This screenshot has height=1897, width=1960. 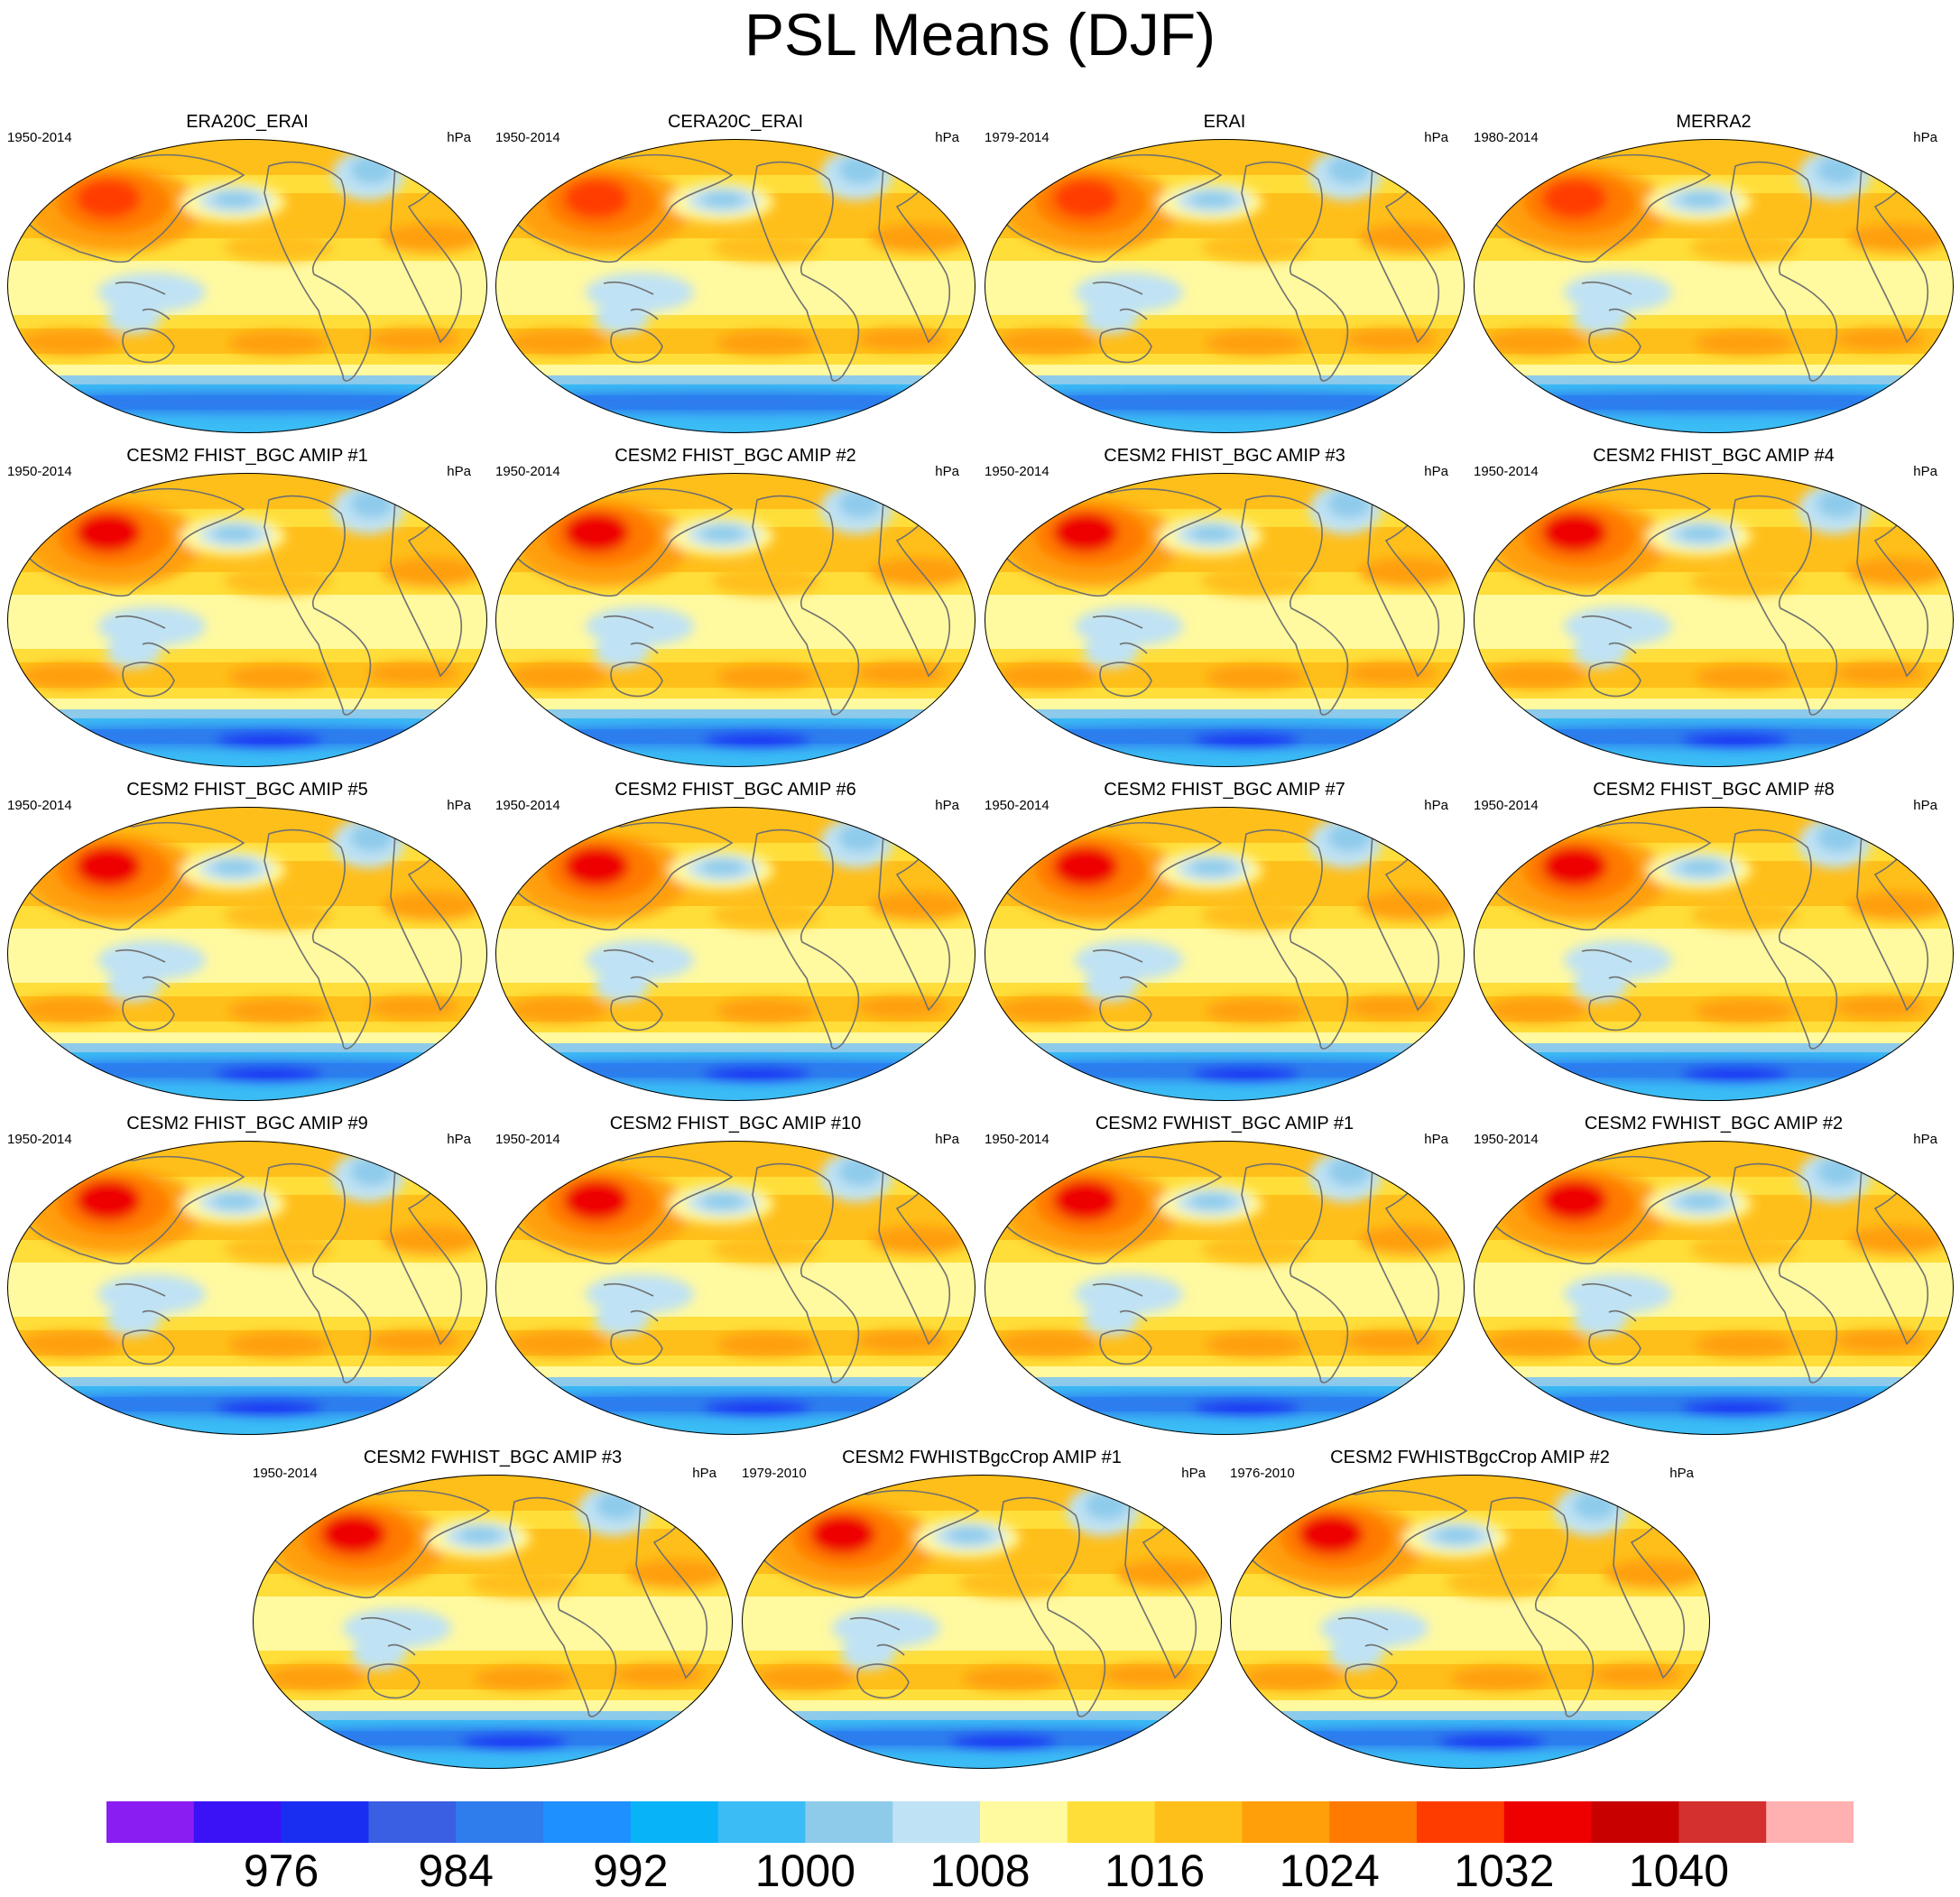 What do you see at coordinates (1714, 402) in the screenshot?
I see `southern-ocean-low` at bounding box center [1714, 402].